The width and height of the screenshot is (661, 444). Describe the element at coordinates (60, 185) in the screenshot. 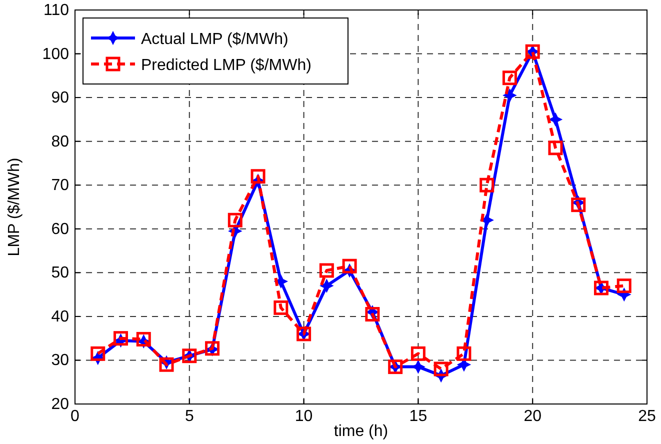

I see `y-tick-label: 70` at that location.